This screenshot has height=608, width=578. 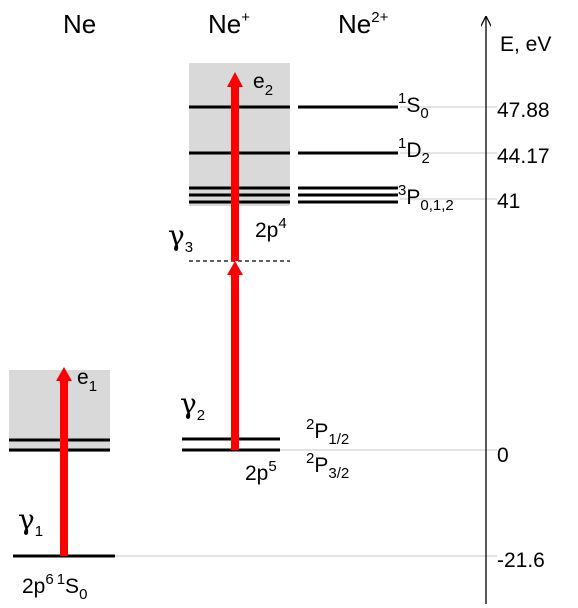 I want to click on state-label-2p-half: 2P1/2, so click(x=327, y=432).